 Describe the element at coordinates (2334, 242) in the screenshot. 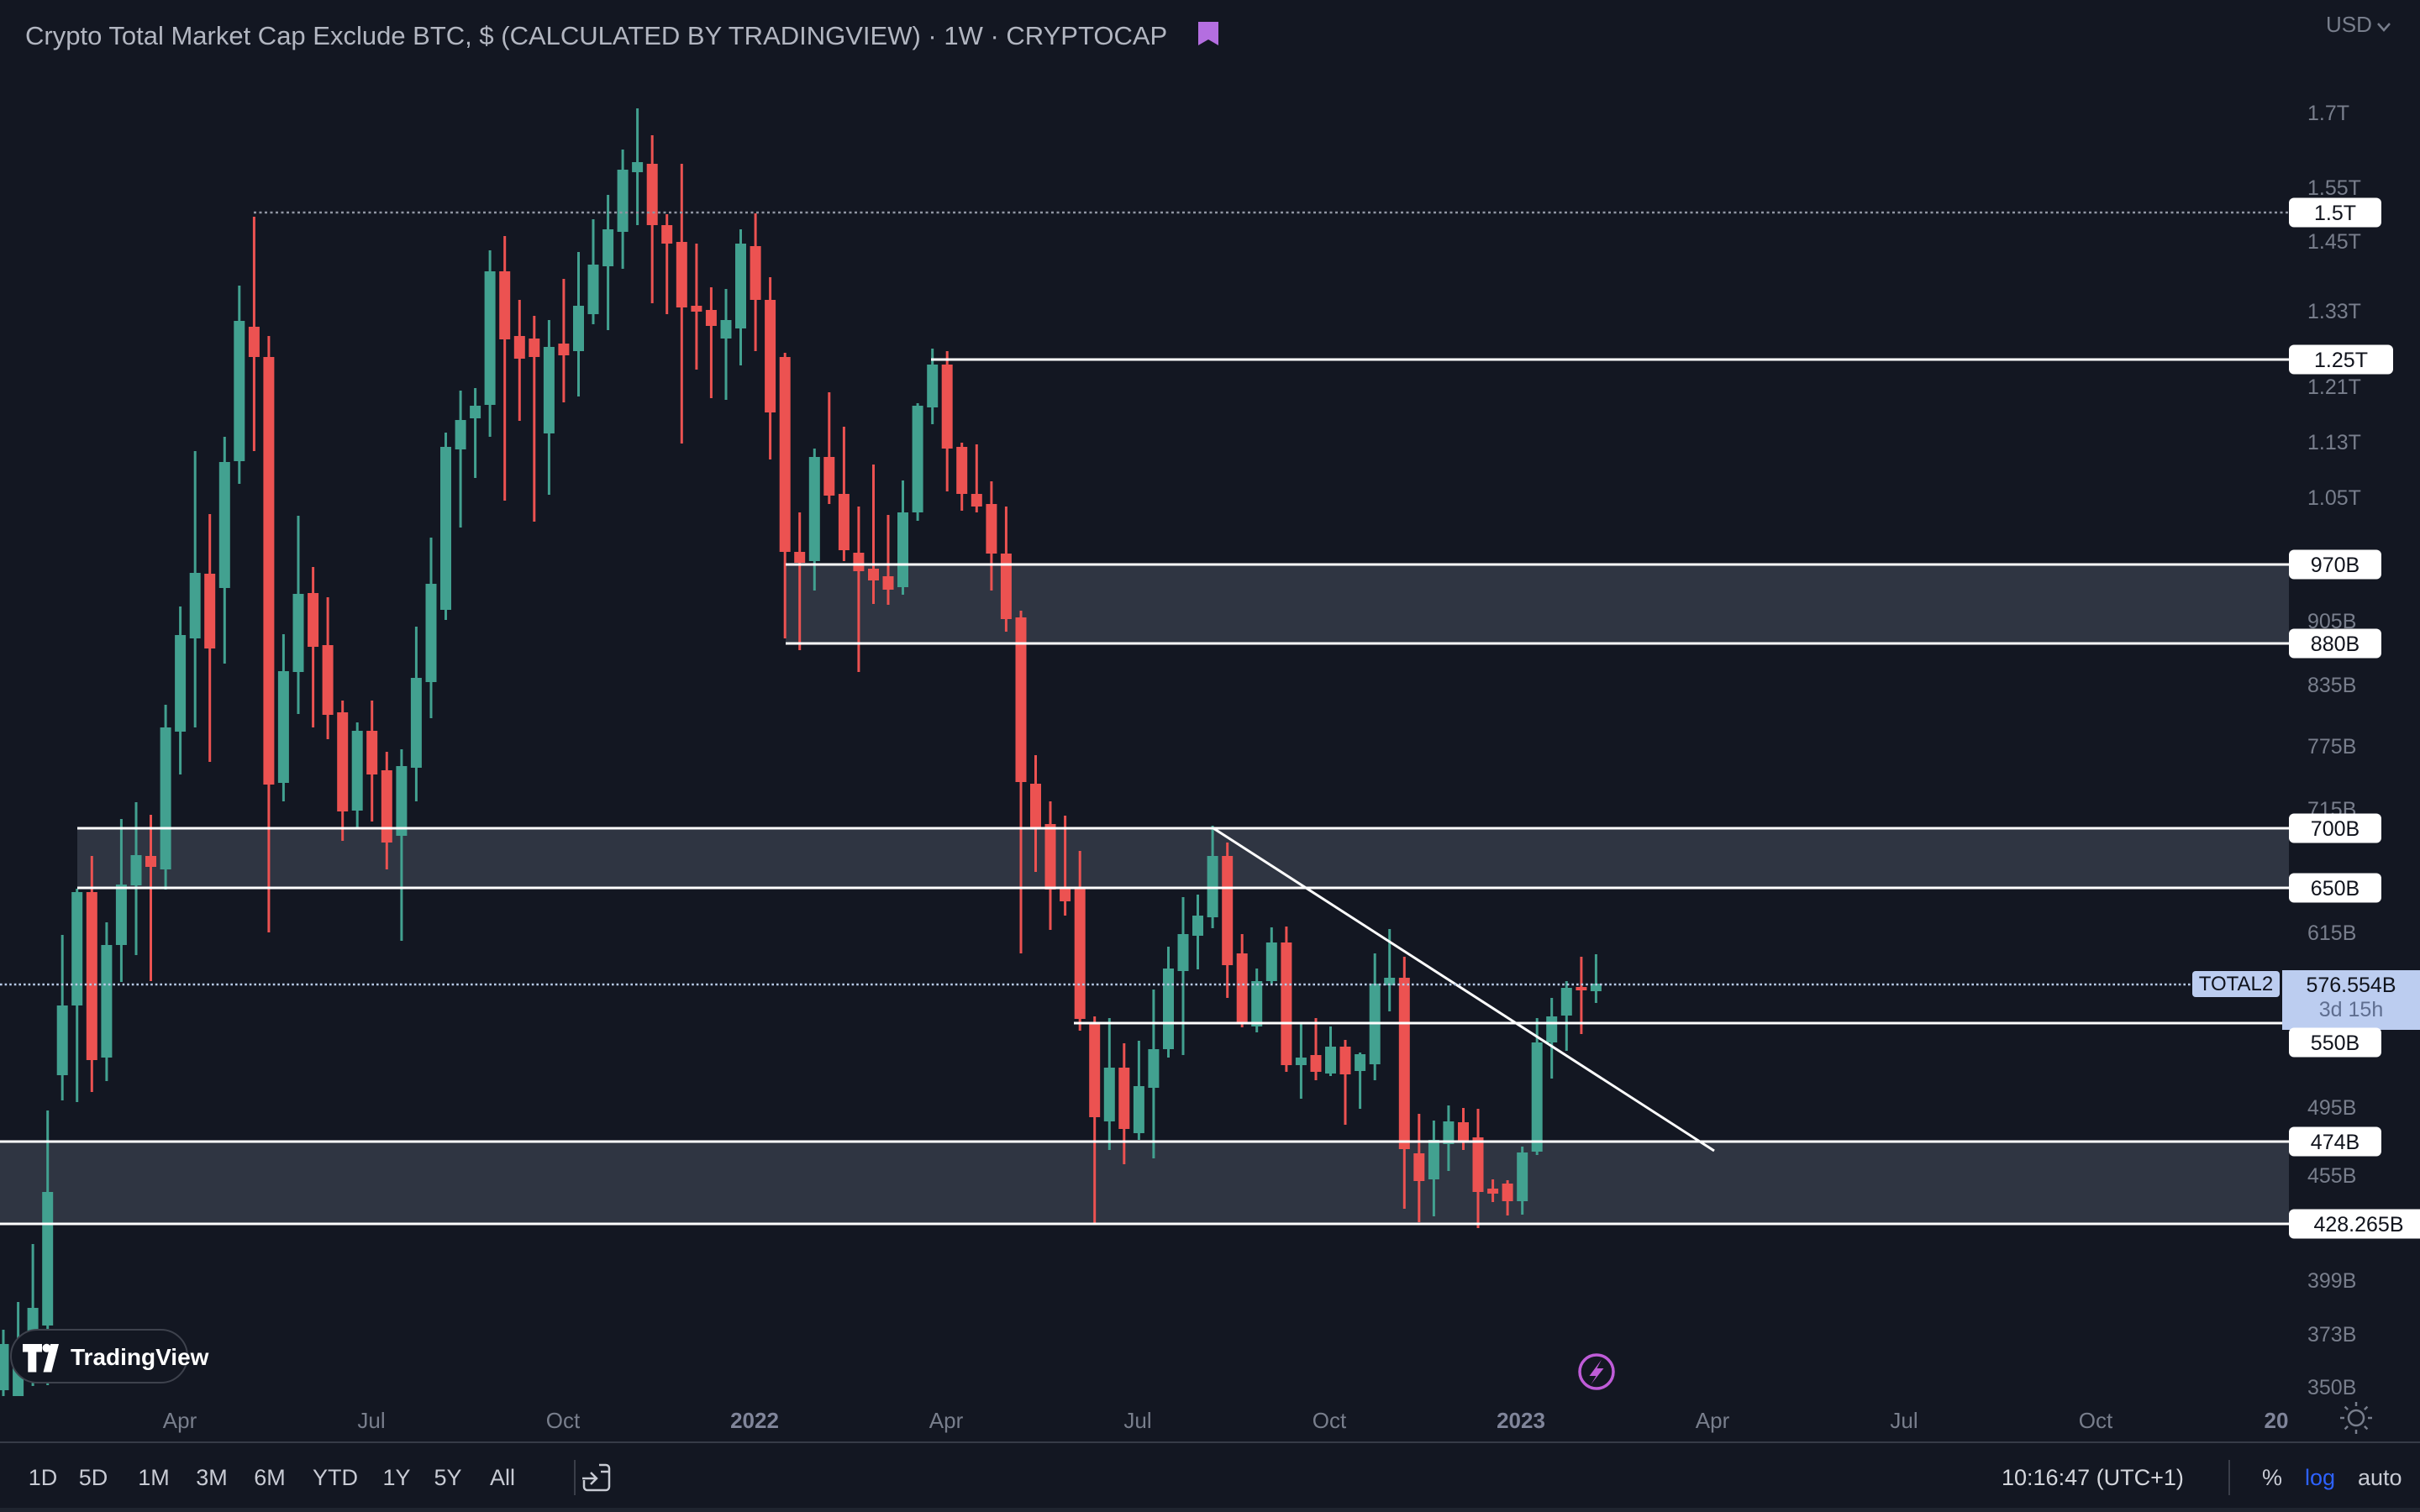

I see `svg-text: 1.45T` at that location.